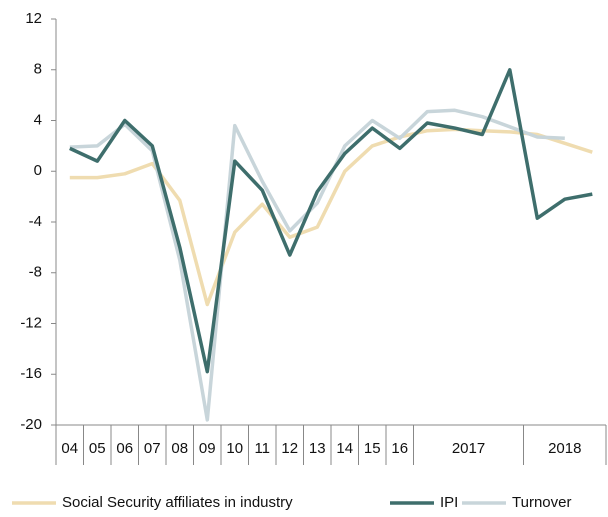  I want to click on x-tick-label: 2017, so click(468, 448).